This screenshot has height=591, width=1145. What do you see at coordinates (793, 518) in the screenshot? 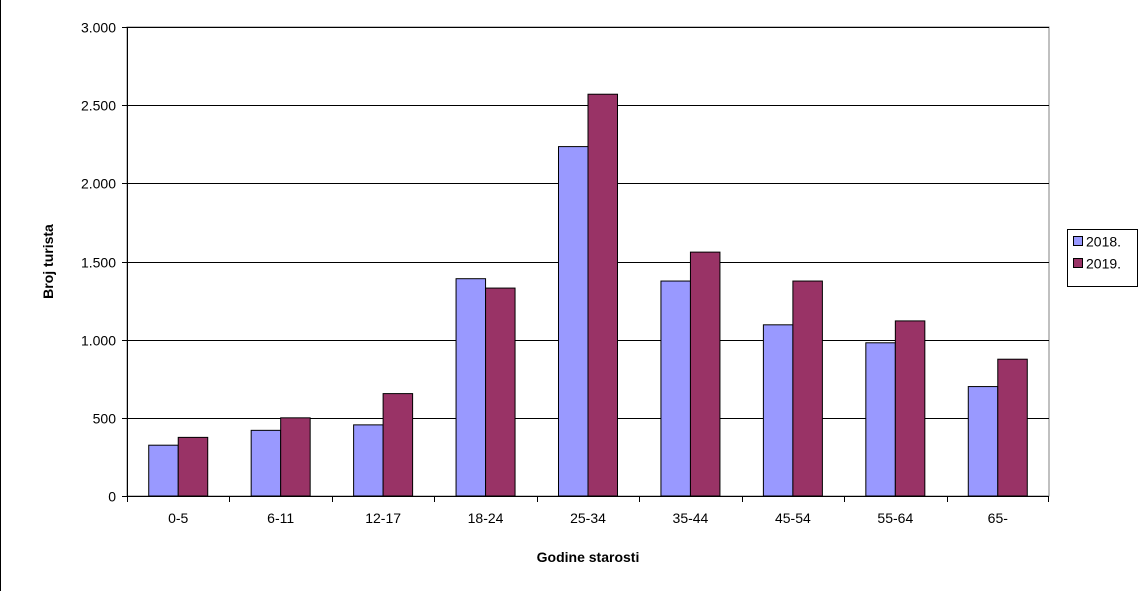
I see `x-tick-label: 45-54` at bounding box center [793, 518].